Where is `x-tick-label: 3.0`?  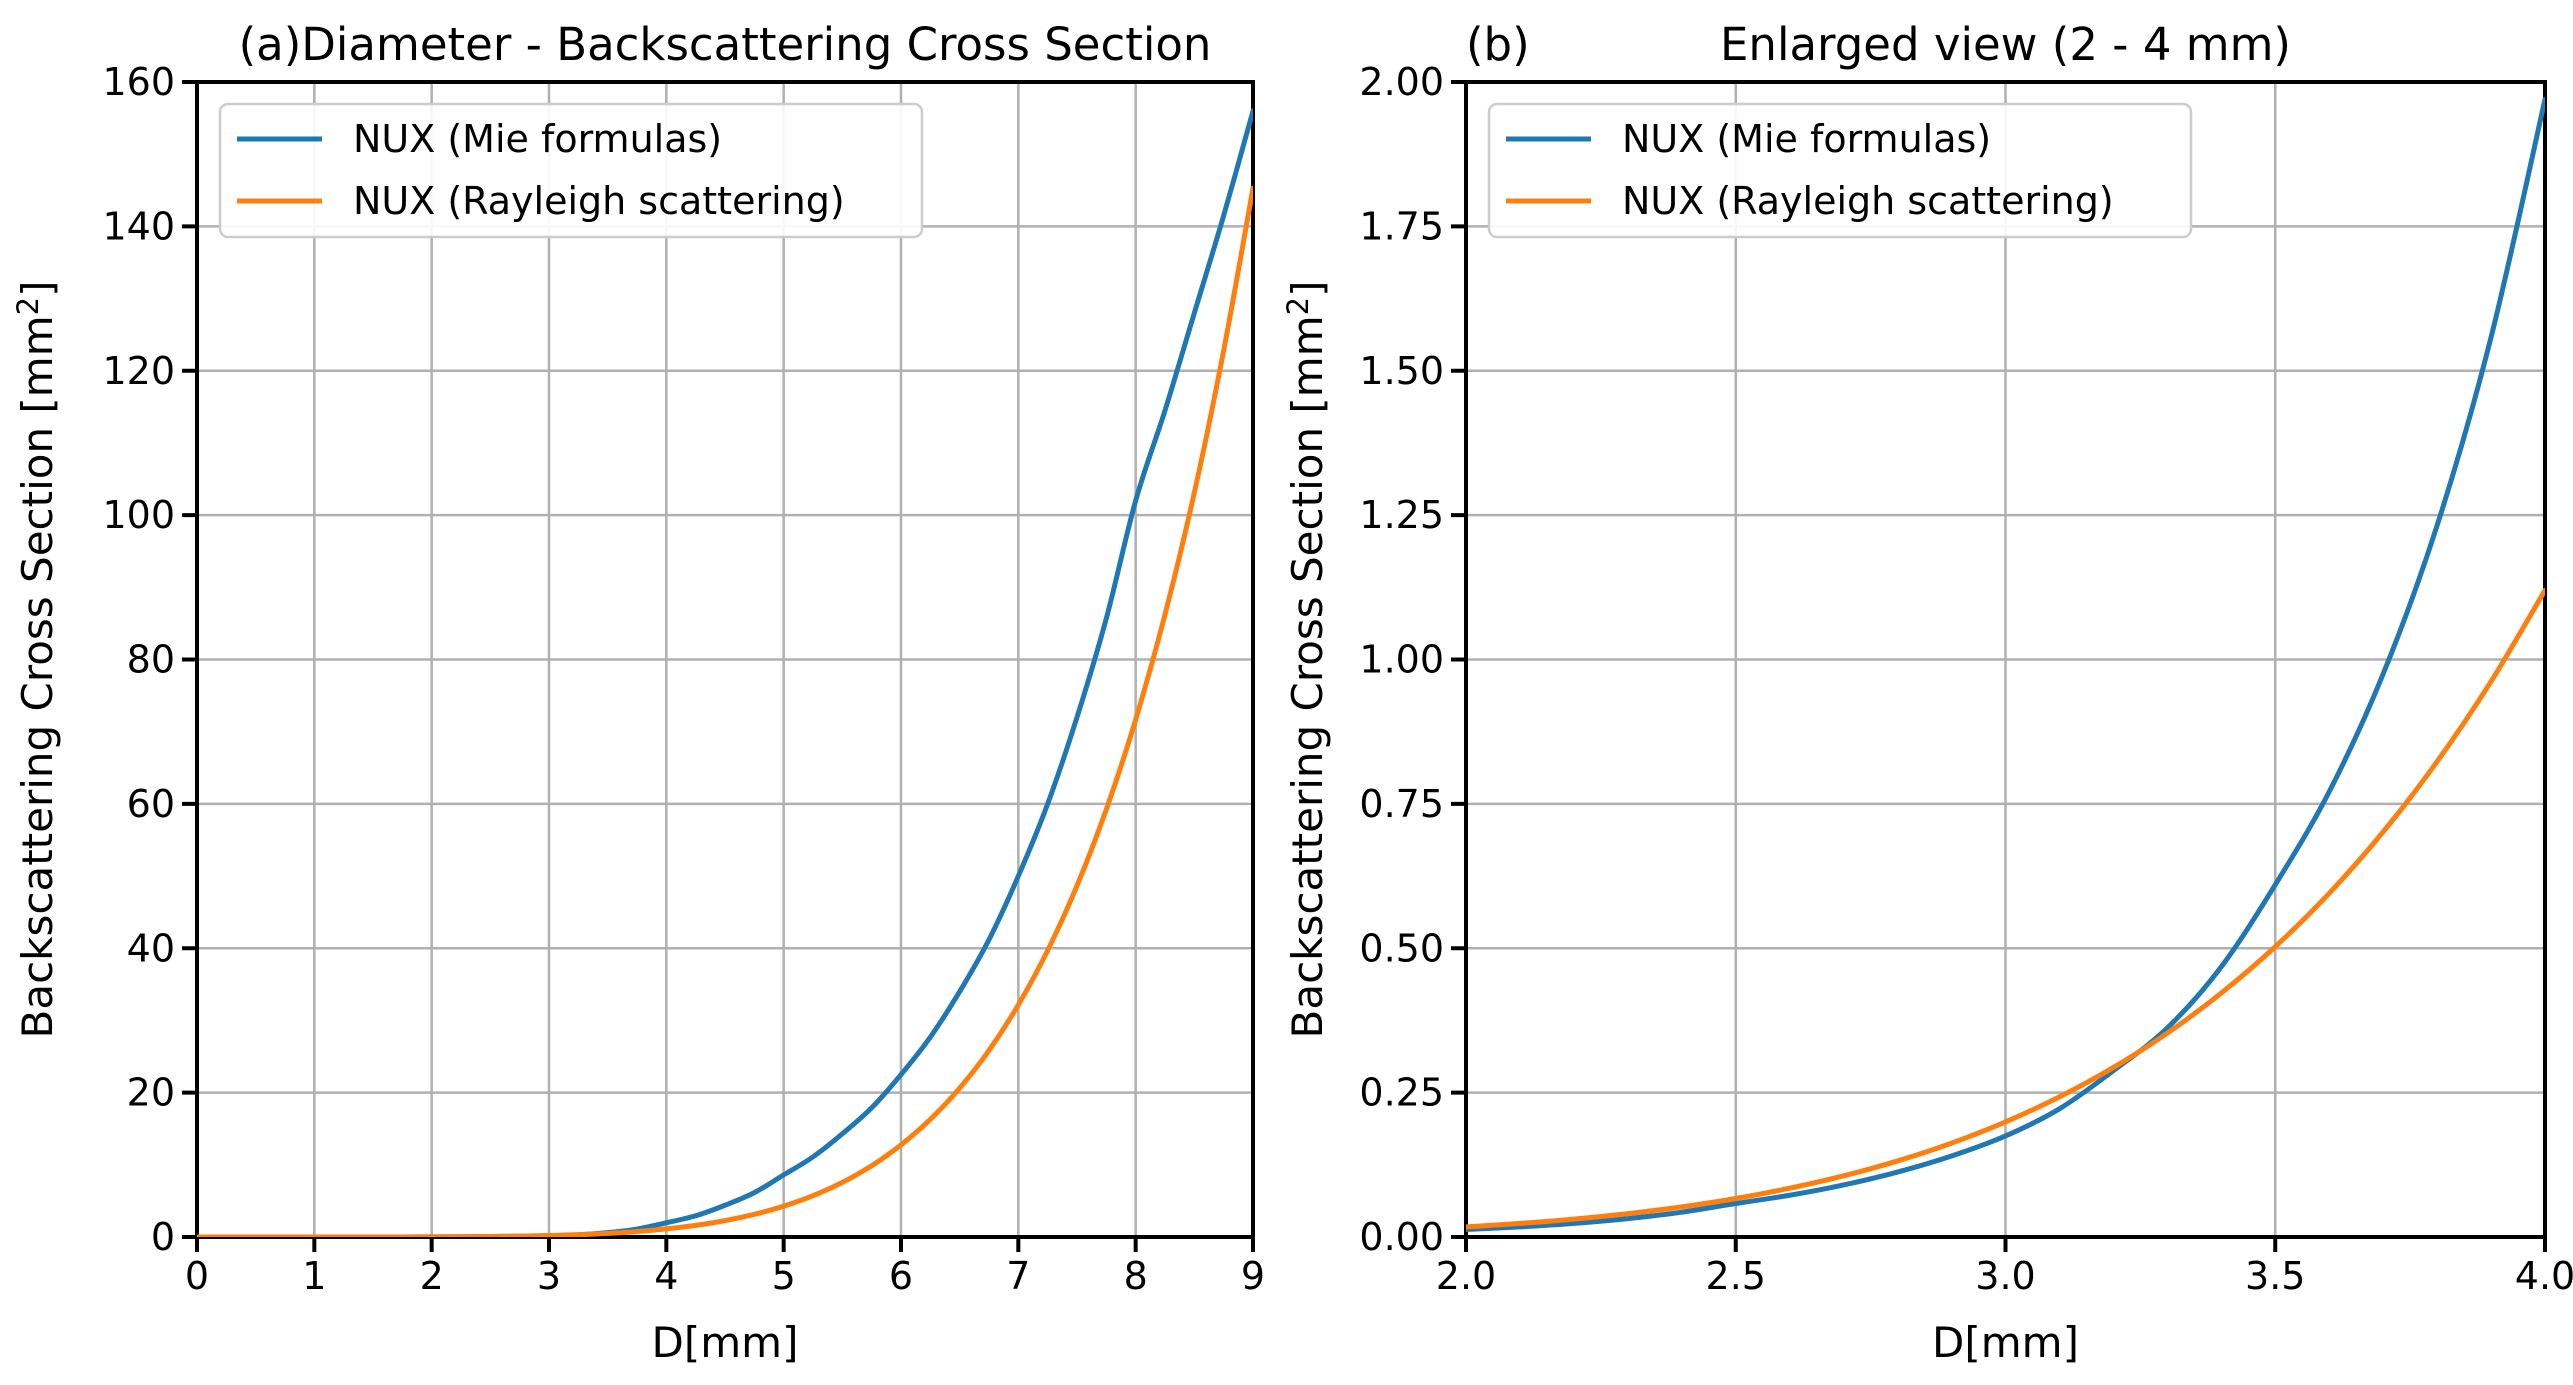
x-tick-label: 3.0 is located at coordinates (2005, 1276).